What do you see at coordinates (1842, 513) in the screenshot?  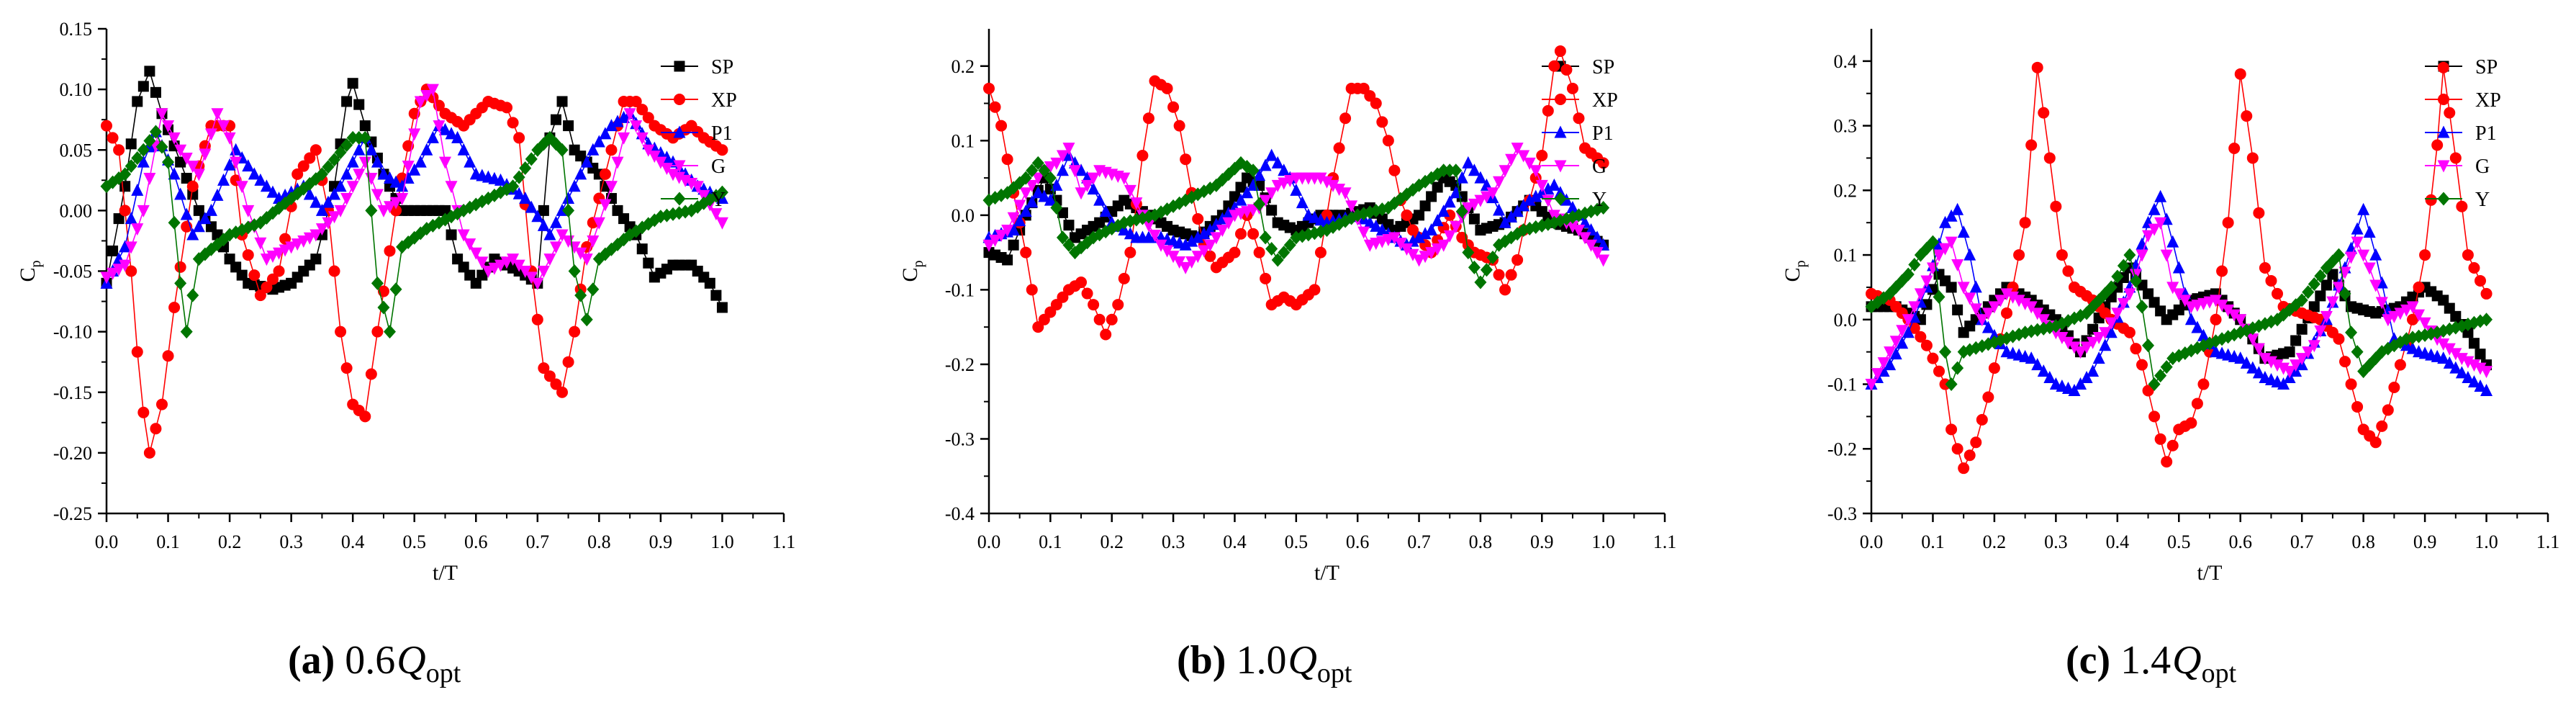 I see `y-tick-label: -0.3` at bounding box center [1842, 513].